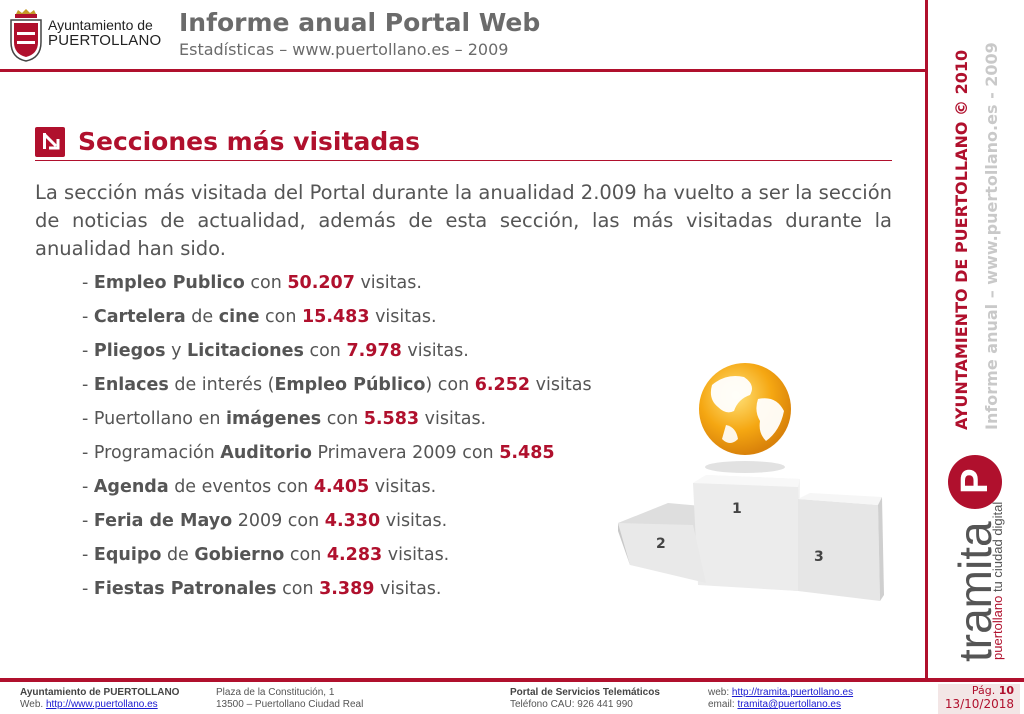 The width and height of the screenshot is (1024, 714). I want to click on item-bold-a: Enlaces, so click(131, 385).